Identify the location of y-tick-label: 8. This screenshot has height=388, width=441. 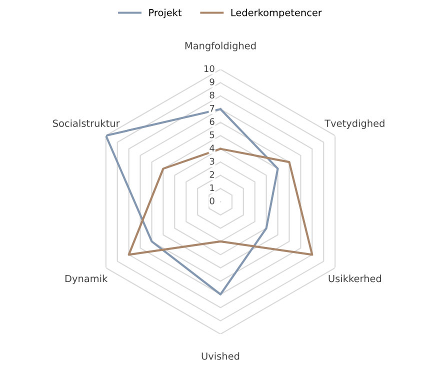
(212, 95).